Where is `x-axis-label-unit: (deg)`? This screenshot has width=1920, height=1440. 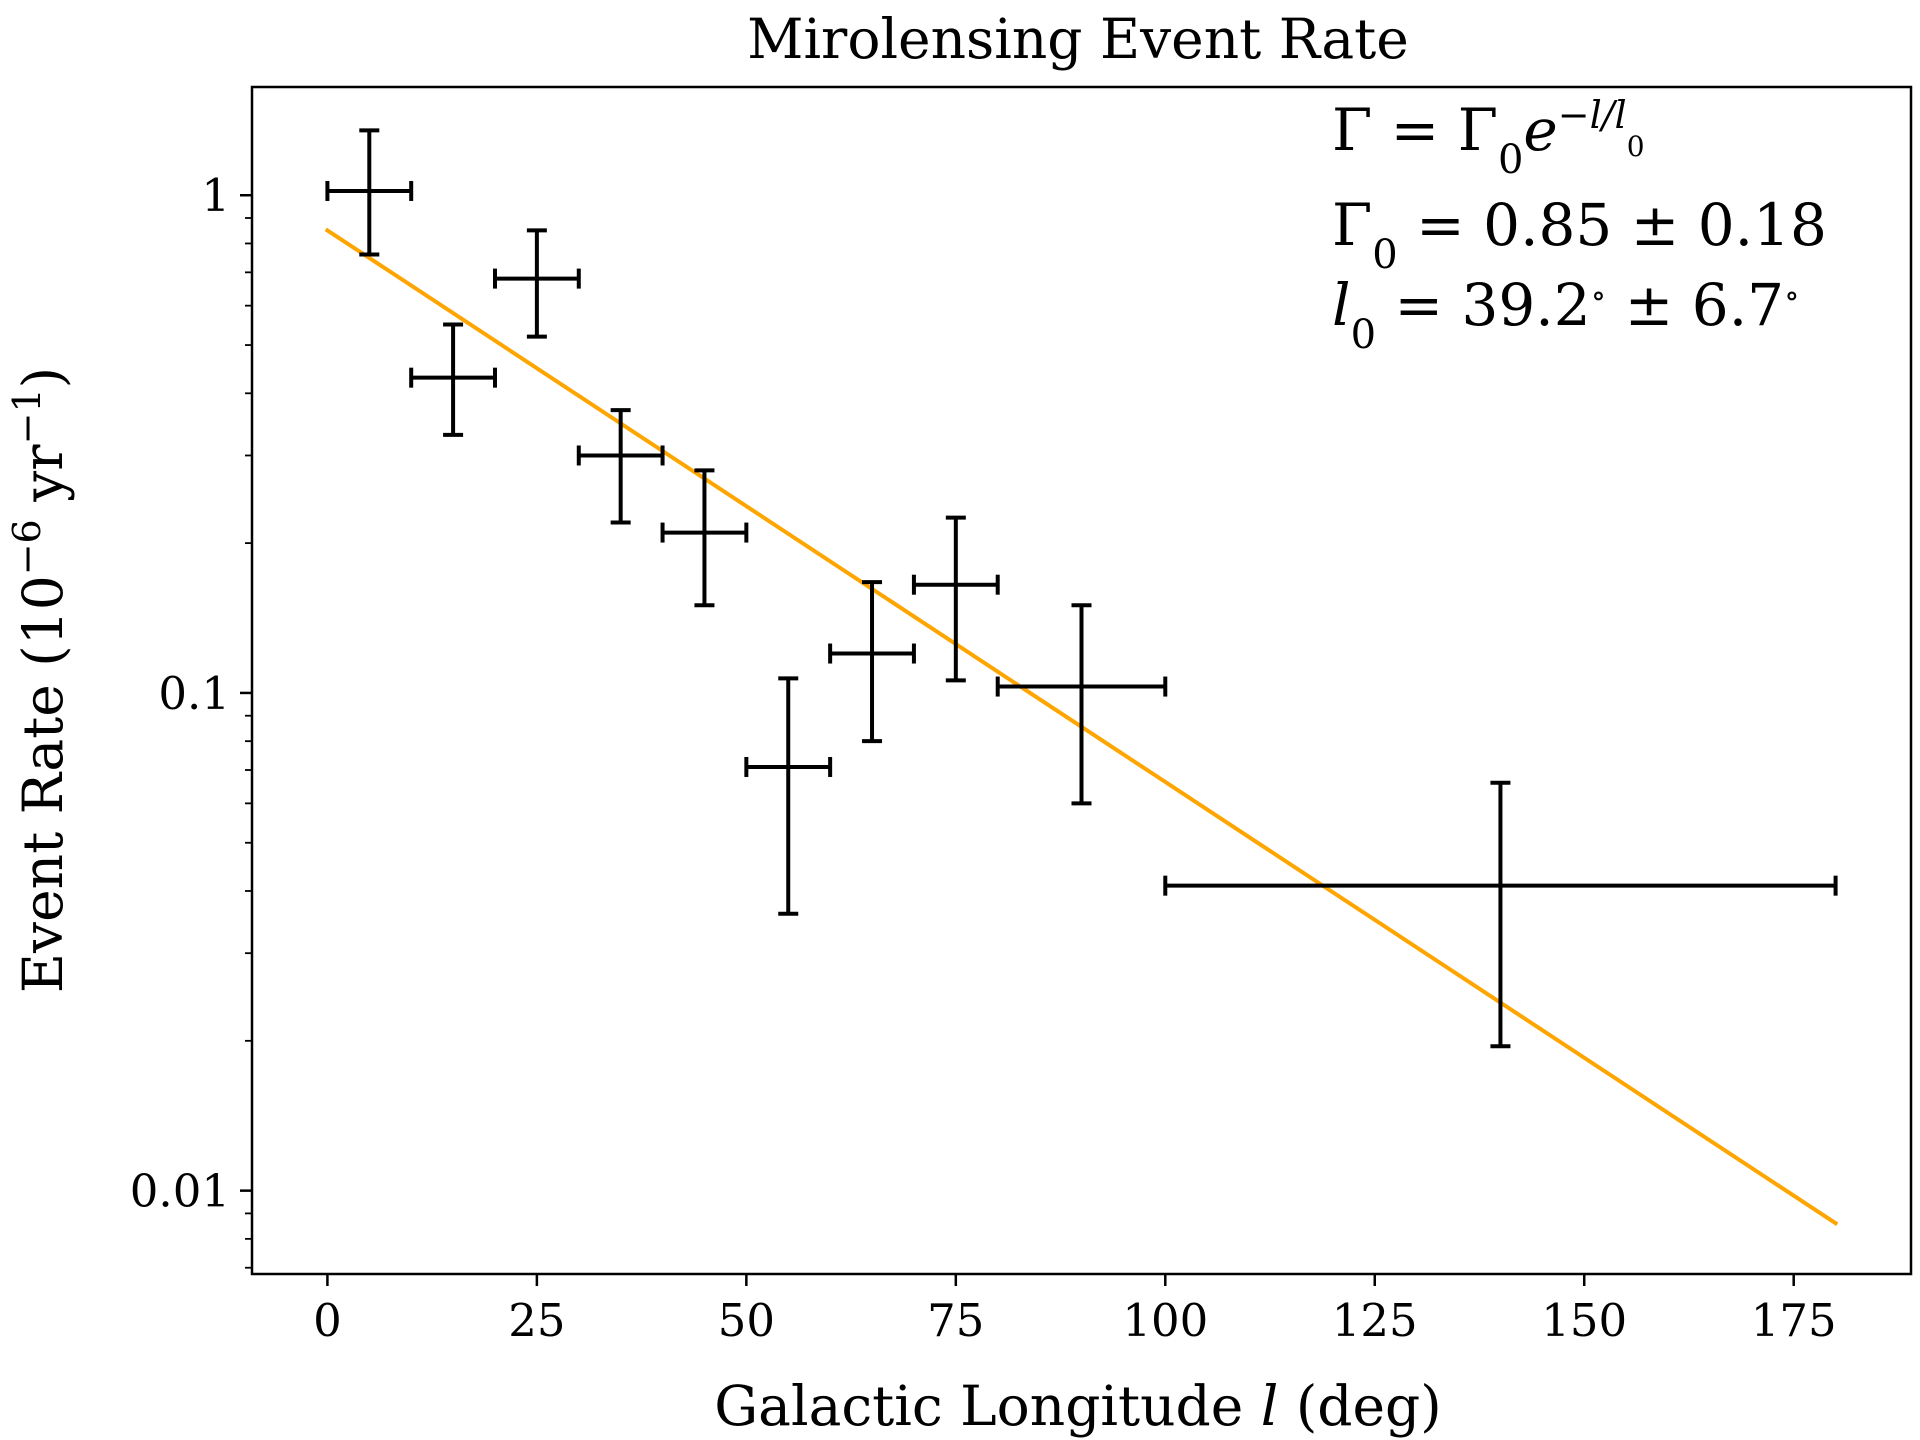
x-axis-label-unit: (deg) is located at coordinates (1369, 1406).